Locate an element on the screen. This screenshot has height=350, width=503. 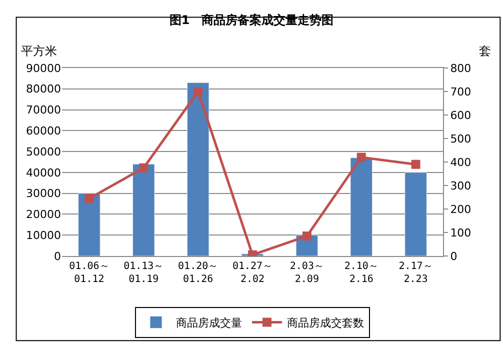
x-tick-label: 2.17～ 2.23 is located at coordinates (415, 273).